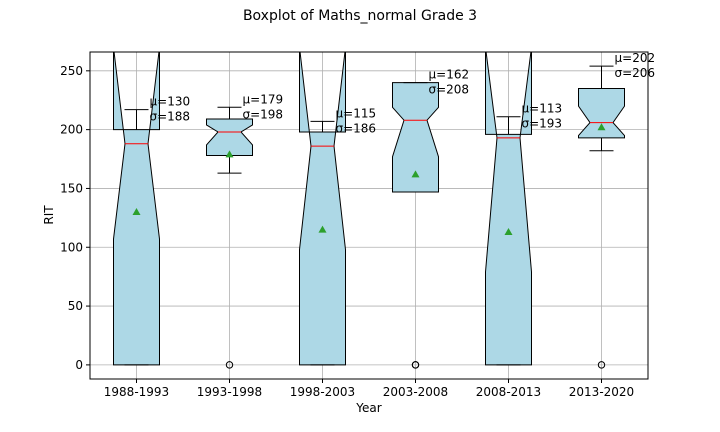 The width and height of the screenshot is (720, 432). What do you see at coordinates (71, 188) in the screenshot?
I see `y-tick-label: 150` at bounding box center [71, 188].